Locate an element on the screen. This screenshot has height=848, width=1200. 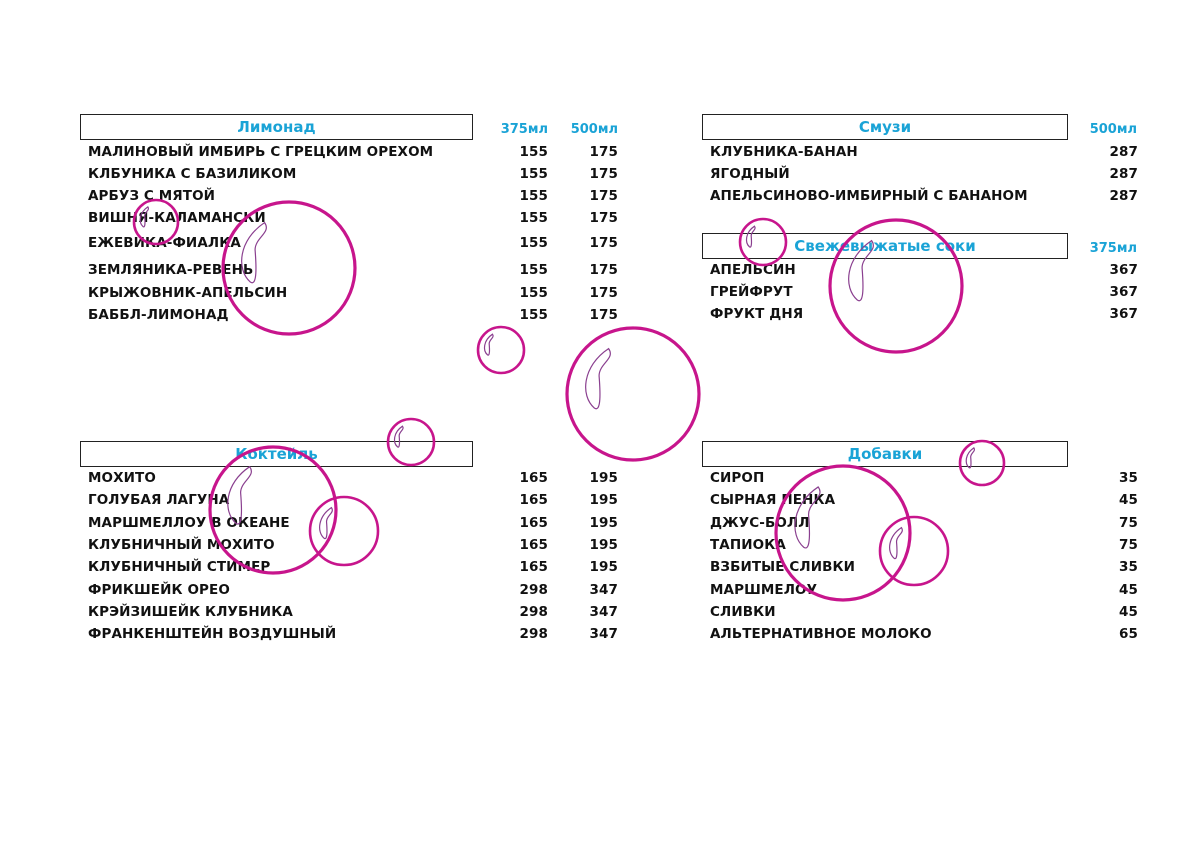
addons-row: СЛИВКИ 45 is located at coordinates (925, 615).